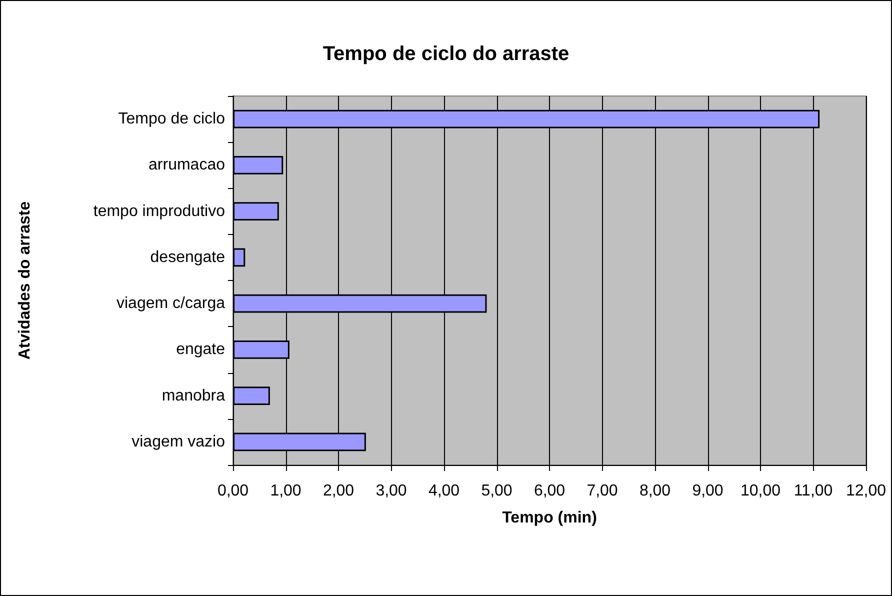  What do you see at coordinates (179, 441) in the screenshot?
I see `y-tick-label: viagem vazio` at bounding box center [179, 441].